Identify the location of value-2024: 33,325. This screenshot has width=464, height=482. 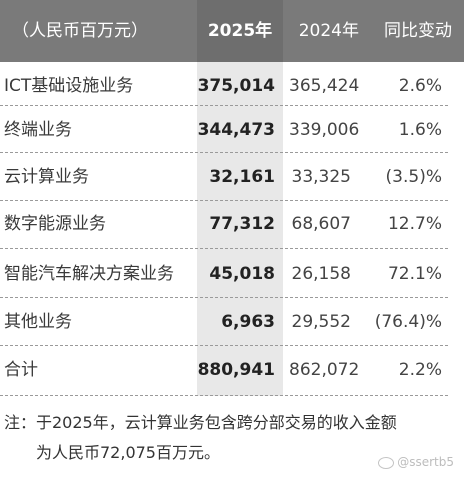
(321, 177).